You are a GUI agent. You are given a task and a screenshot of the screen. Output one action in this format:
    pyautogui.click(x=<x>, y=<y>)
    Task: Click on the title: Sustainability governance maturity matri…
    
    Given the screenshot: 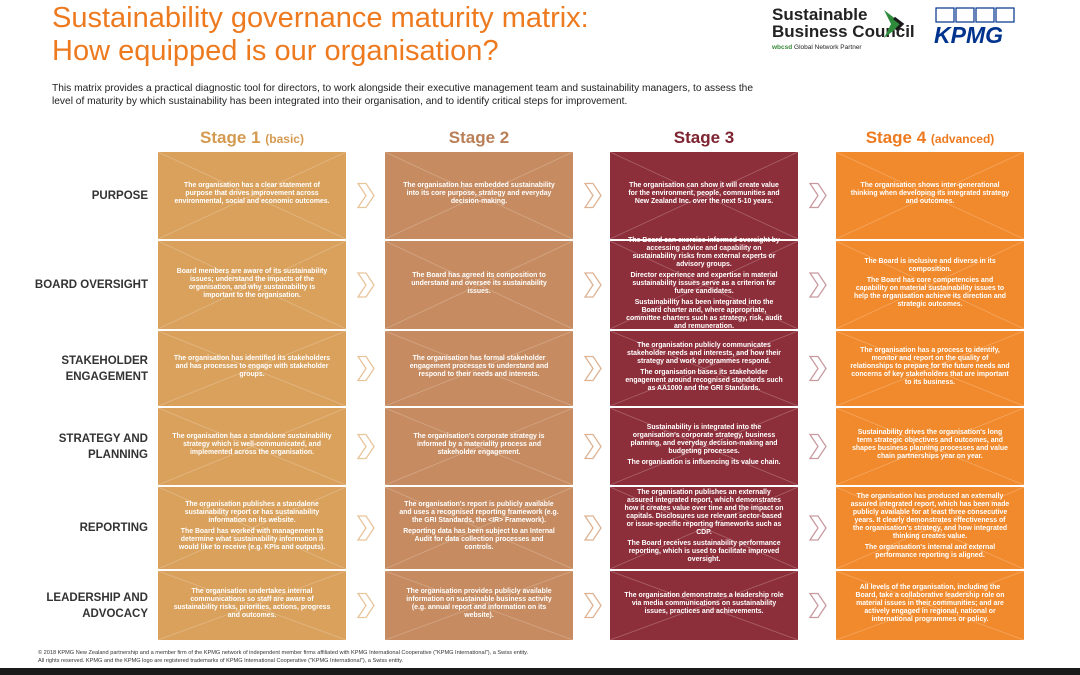 What is the action you would take?
    pyautogui.click(x=320, y=35)
    